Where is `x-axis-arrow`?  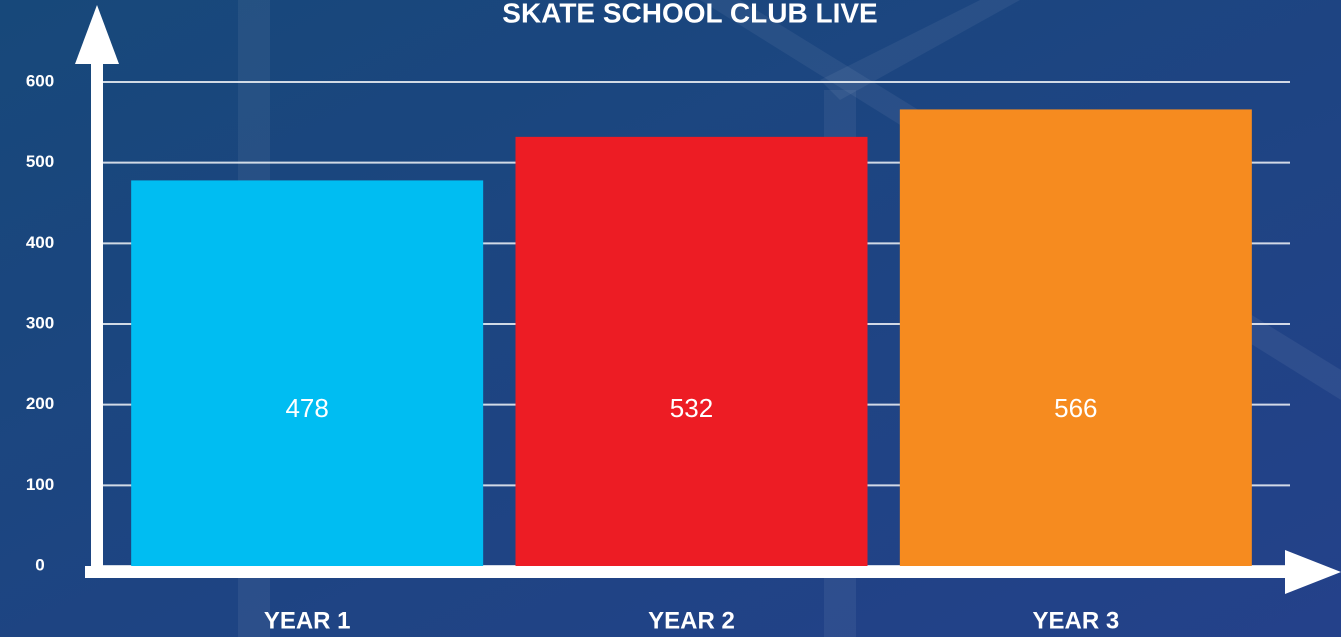 x-axis-arrow is located at coordinates (1313, 572).